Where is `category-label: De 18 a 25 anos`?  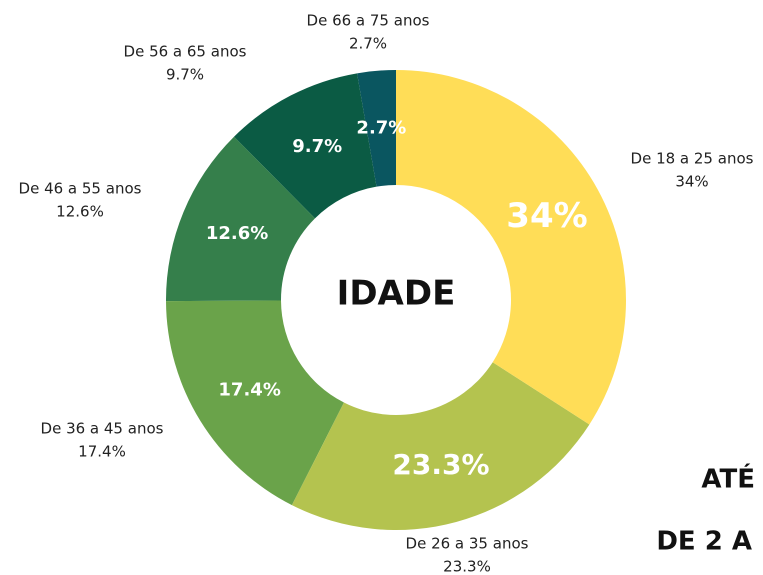
category-label: De 18 a 25 anos is located at coordinates (692, 159).